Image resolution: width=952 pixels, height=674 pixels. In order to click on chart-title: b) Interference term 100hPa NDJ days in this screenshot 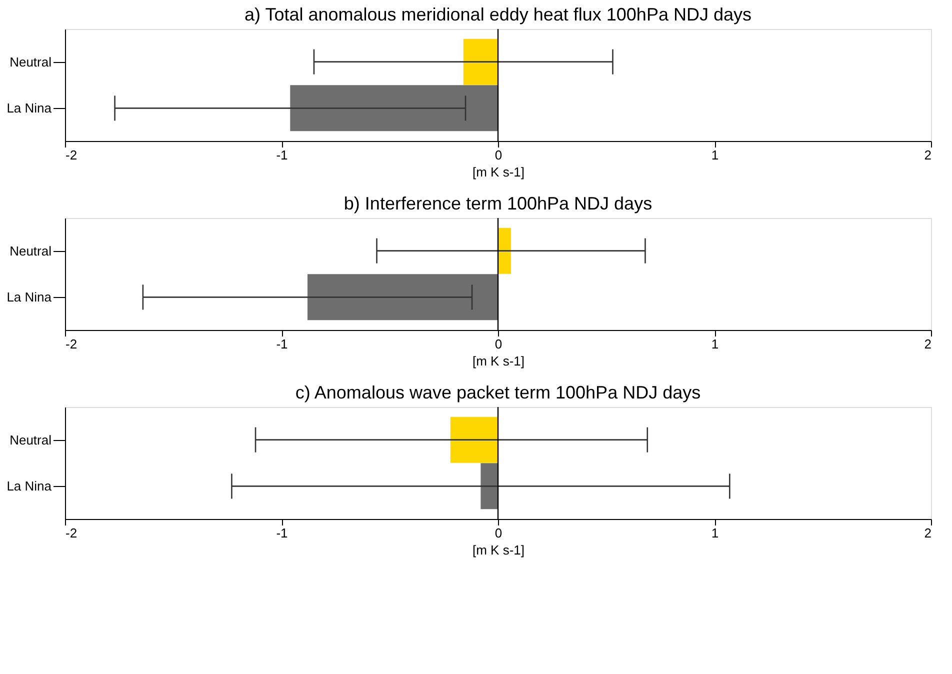, I will do `click(498, 203)`.